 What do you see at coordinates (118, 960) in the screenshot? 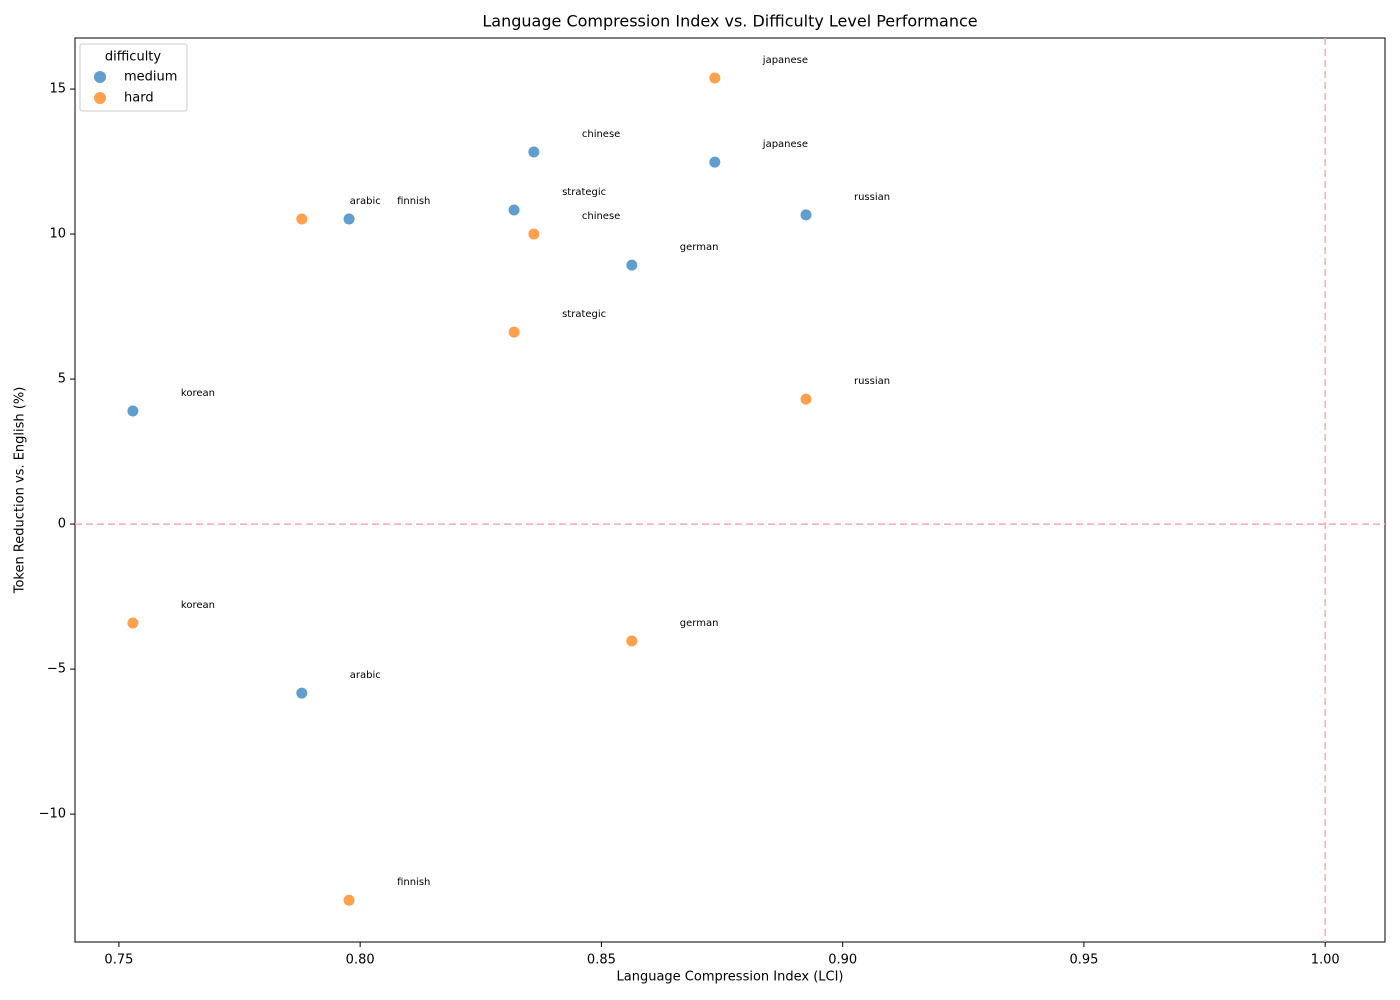
I see `x-tick-label: 0.75` at bounding box center [118, 960].